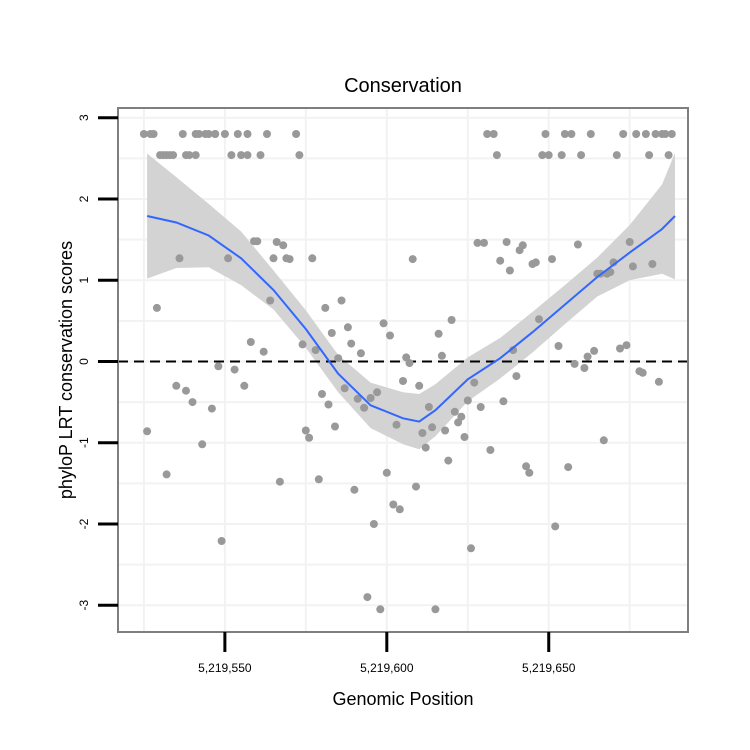  Describe the element at coordinates (84, 442) in the screenshot. I see `y-tick-label: -1` at that location.